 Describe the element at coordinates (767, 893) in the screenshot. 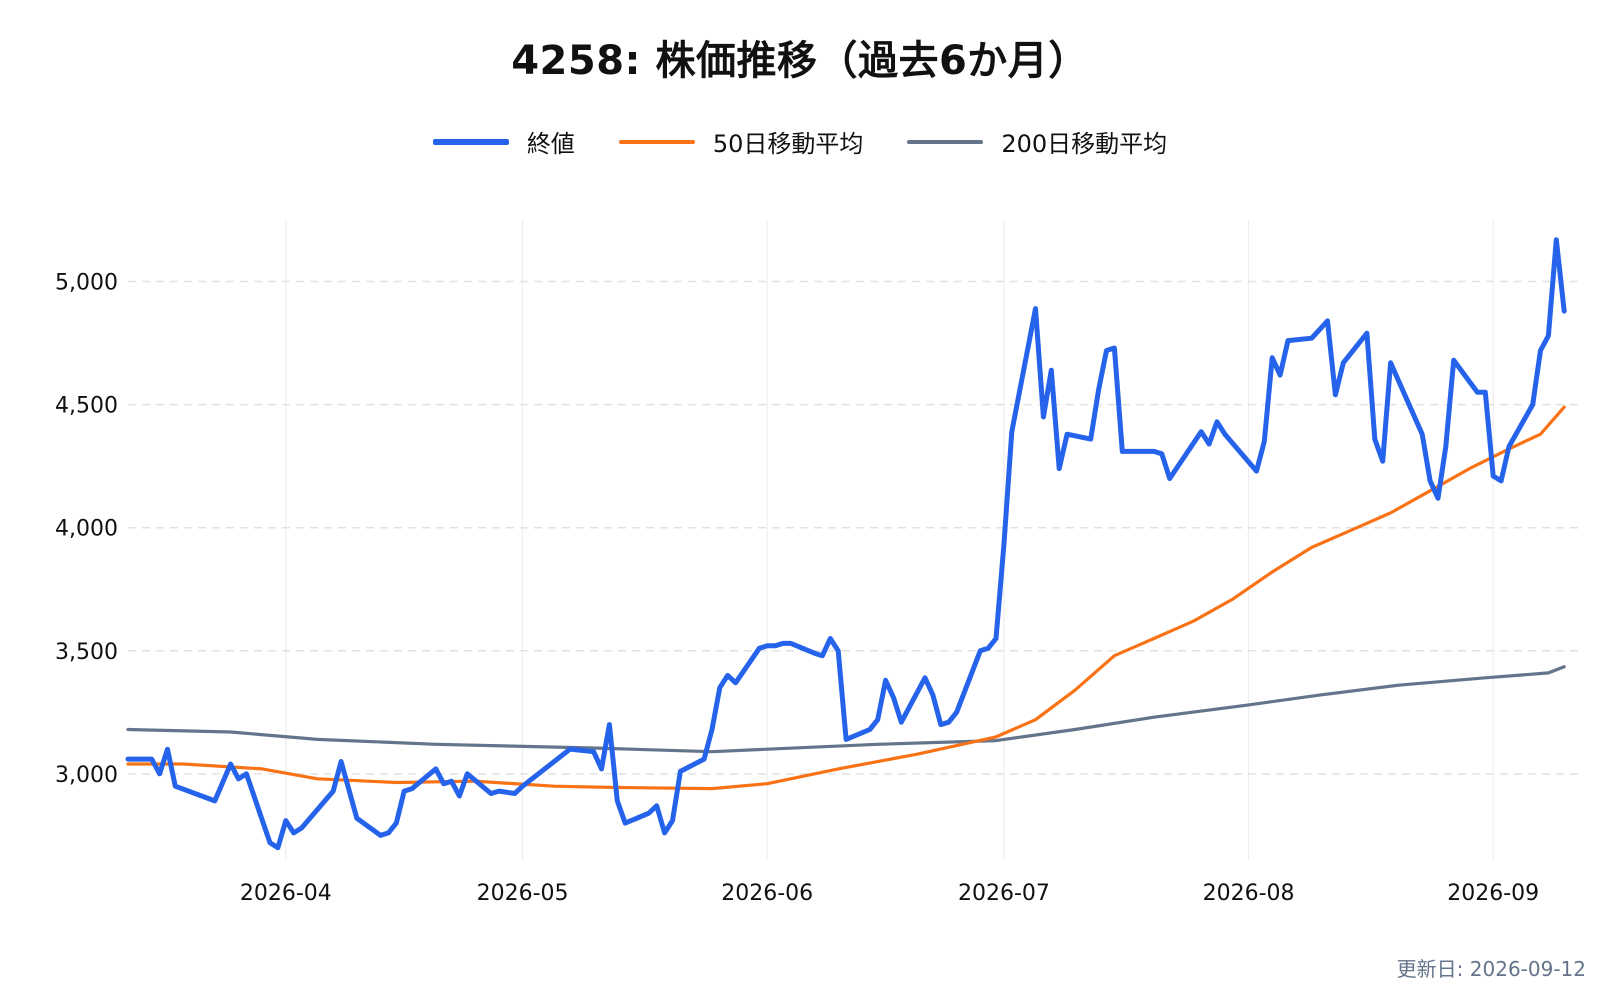

I see `x-tick-label: 2026-06` at that location.